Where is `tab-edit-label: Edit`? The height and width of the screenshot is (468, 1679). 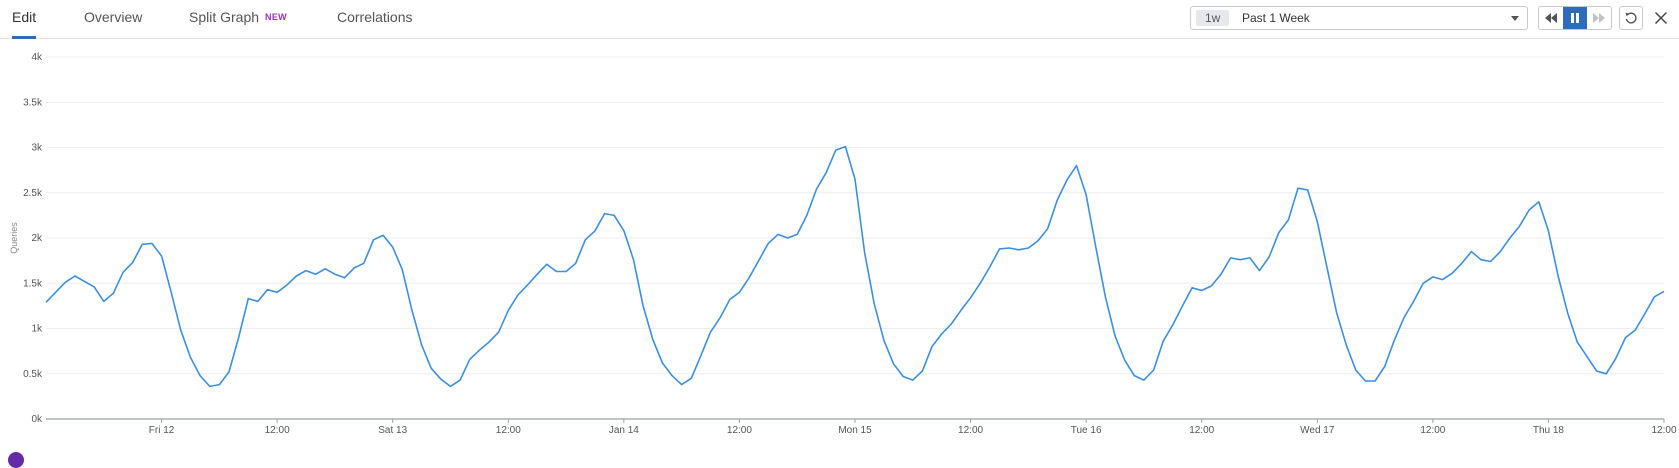
tab-edit-label: Edit is located at coordinates (24, 17).